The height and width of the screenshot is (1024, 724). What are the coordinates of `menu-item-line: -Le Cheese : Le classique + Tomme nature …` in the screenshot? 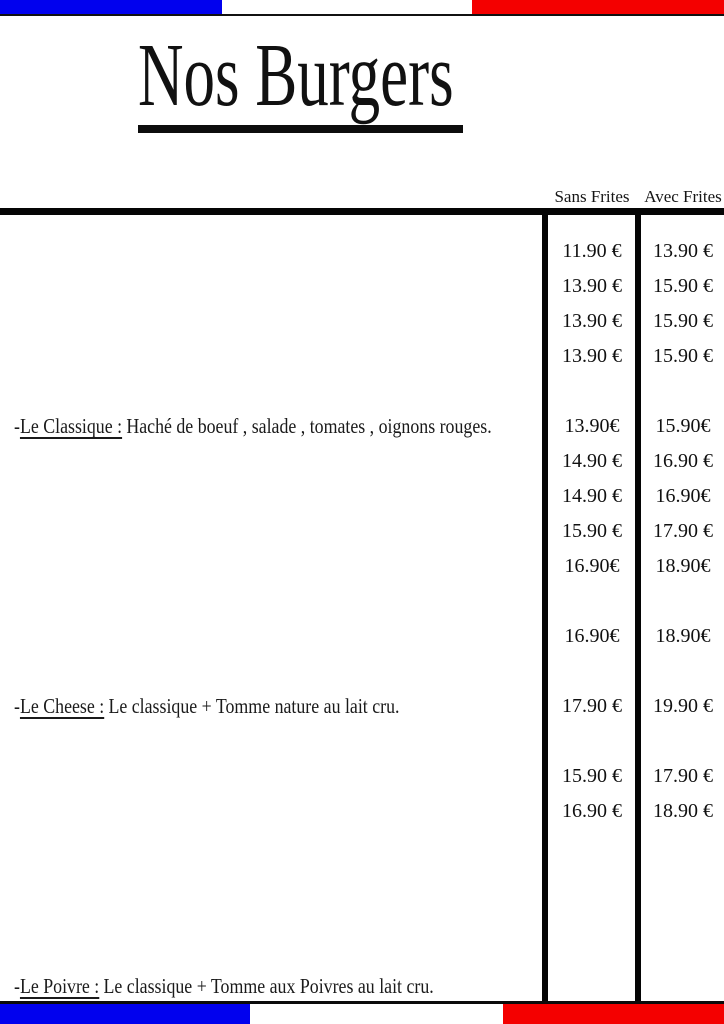 It's located at (282, 706).